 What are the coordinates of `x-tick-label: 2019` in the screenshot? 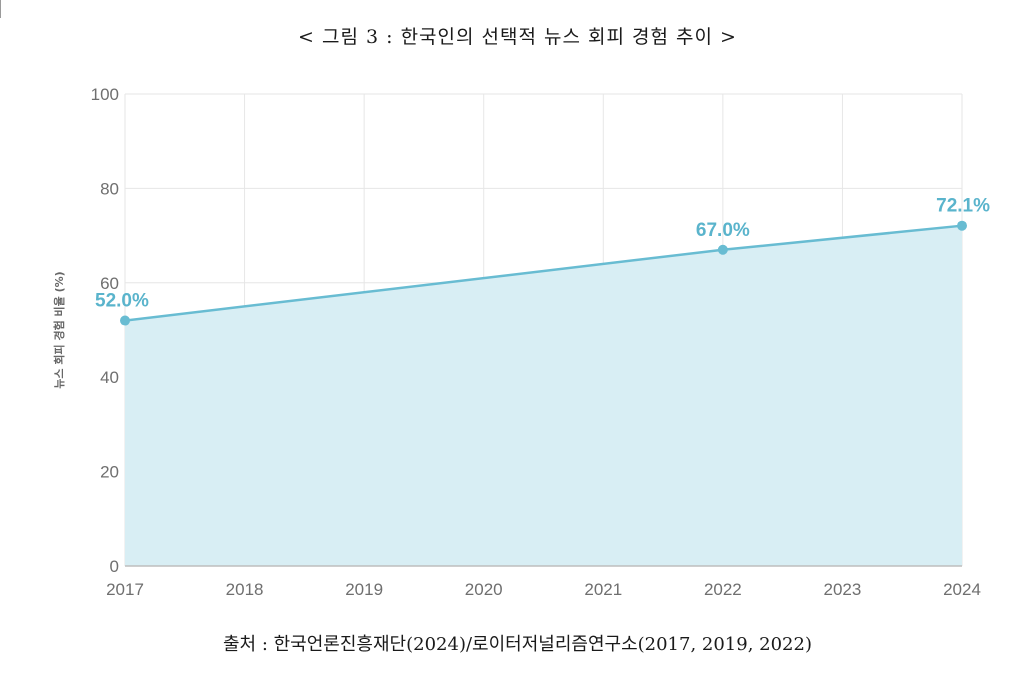 It's located at (364, 589).